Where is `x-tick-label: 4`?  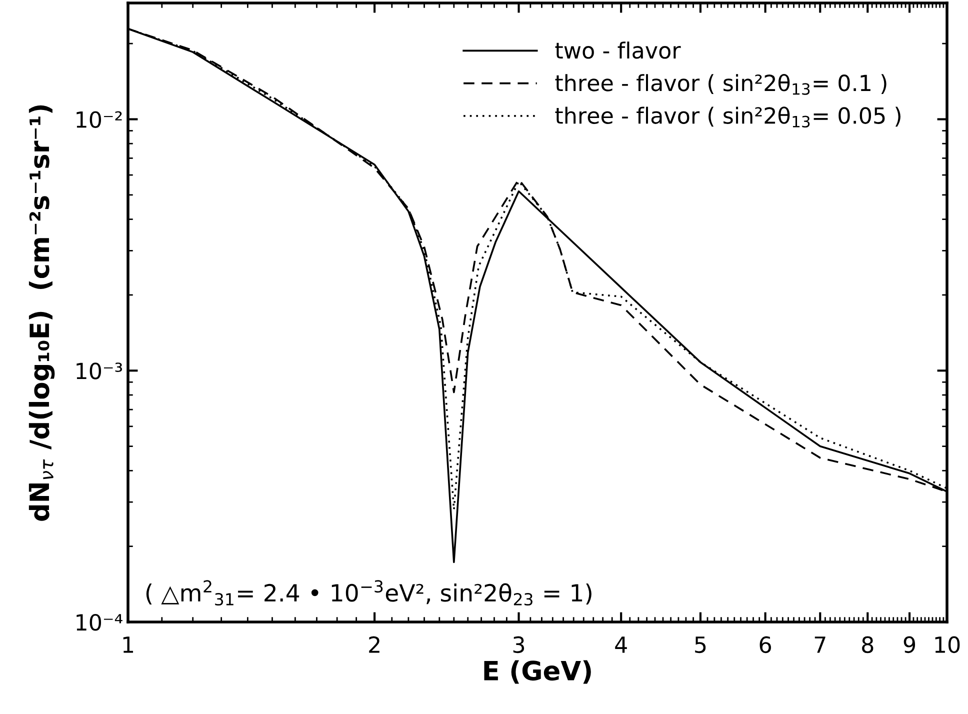
x-tick-label: 4 is located at coordinates (621, 644).